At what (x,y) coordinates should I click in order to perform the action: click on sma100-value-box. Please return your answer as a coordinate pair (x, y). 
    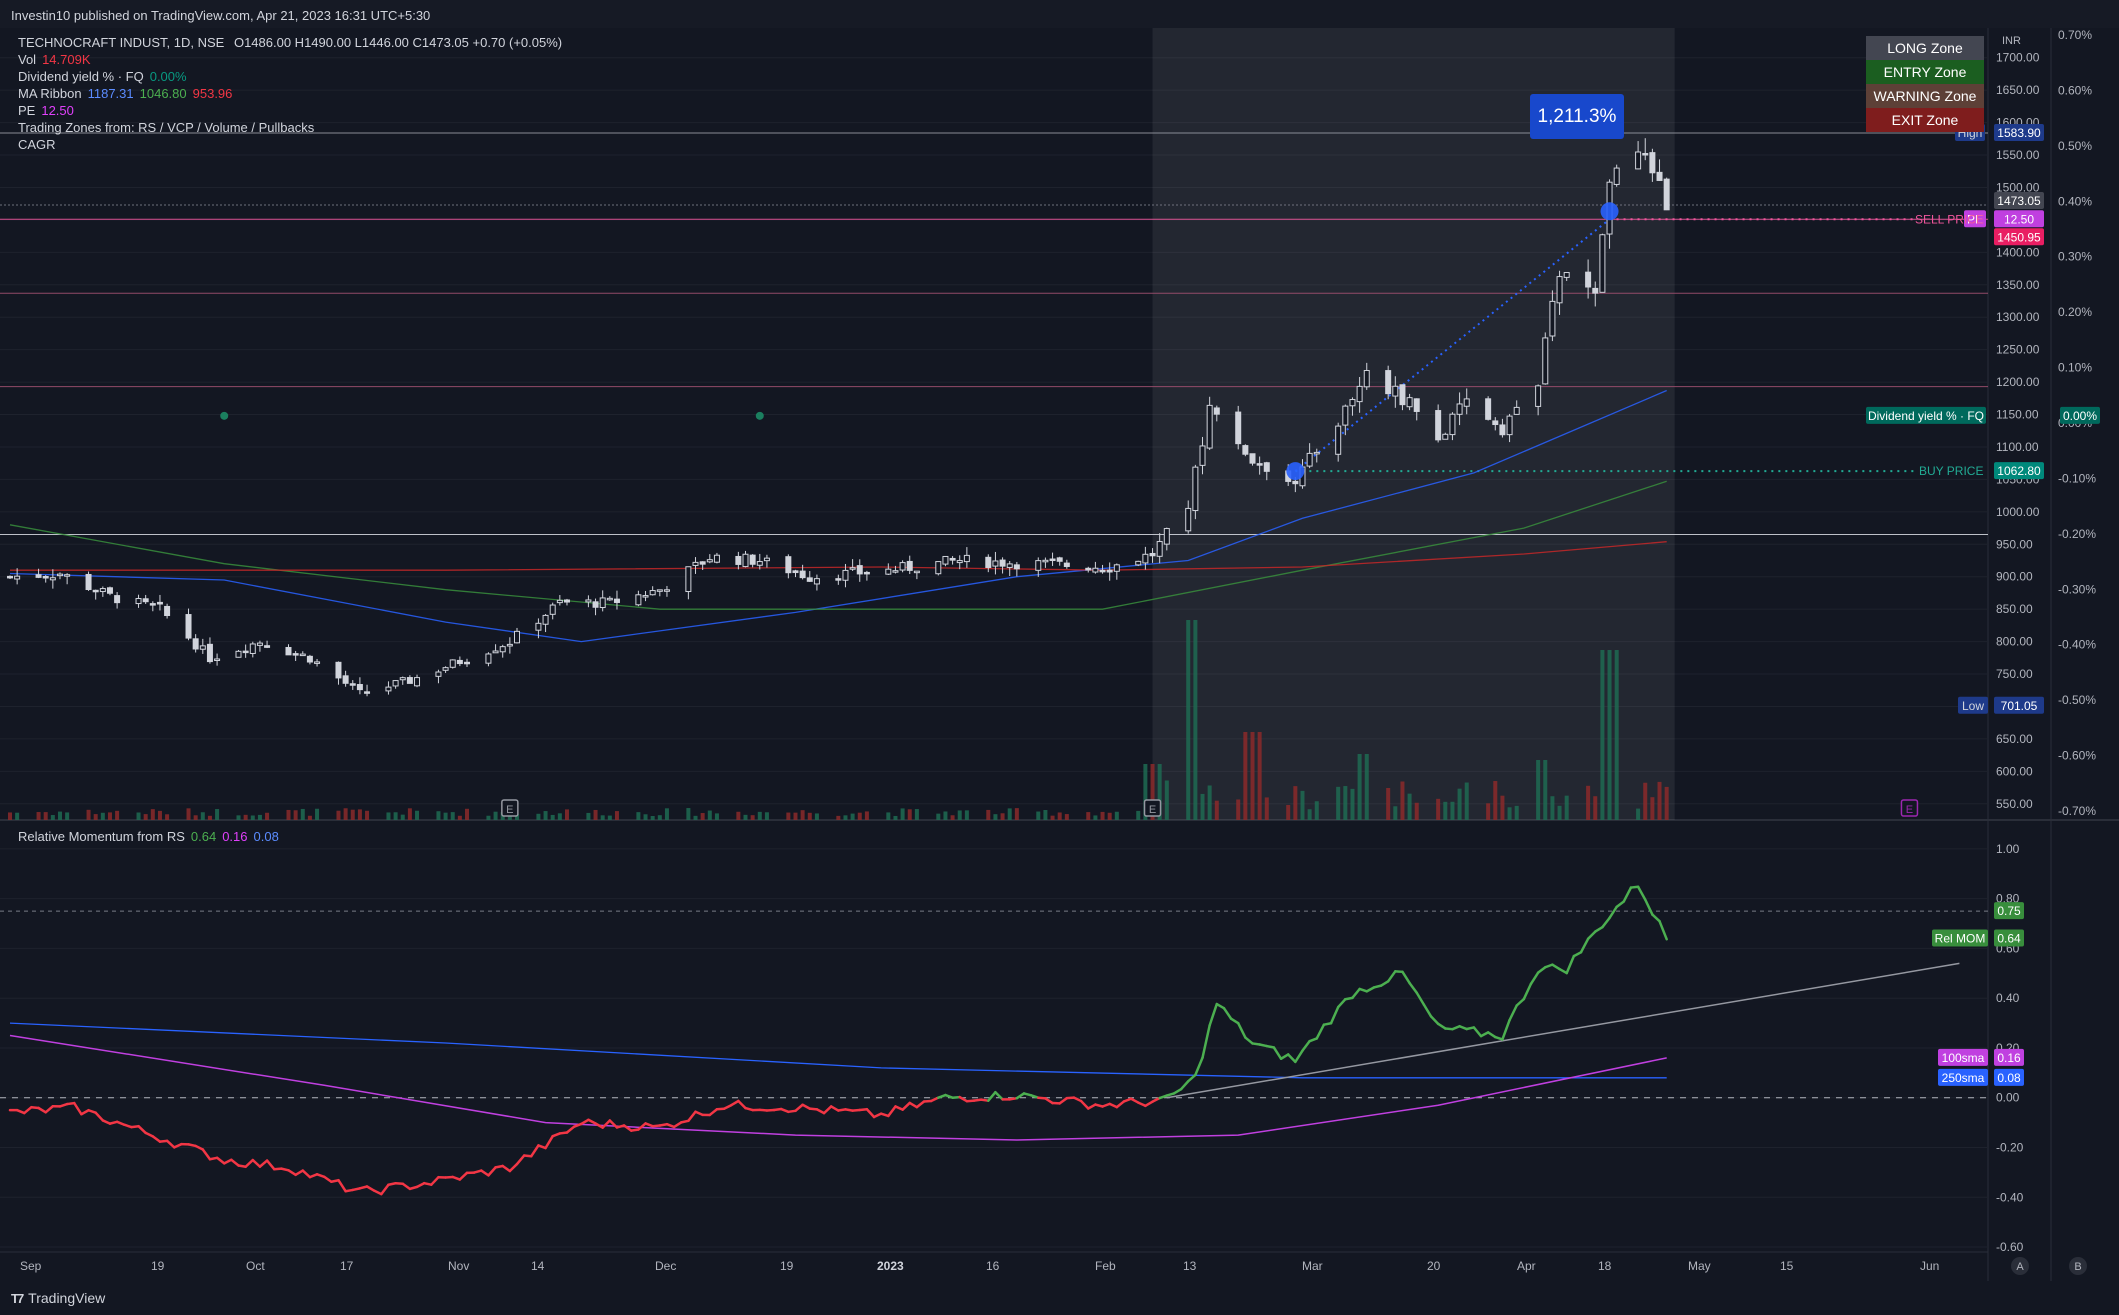
    Looking at the image, I should click on (2009, 1057).